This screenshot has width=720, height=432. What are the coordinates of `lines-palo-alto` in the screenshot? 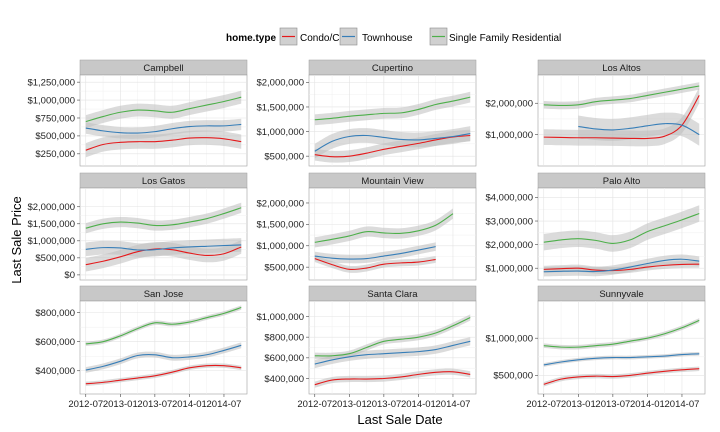 It's located at (621, 242).